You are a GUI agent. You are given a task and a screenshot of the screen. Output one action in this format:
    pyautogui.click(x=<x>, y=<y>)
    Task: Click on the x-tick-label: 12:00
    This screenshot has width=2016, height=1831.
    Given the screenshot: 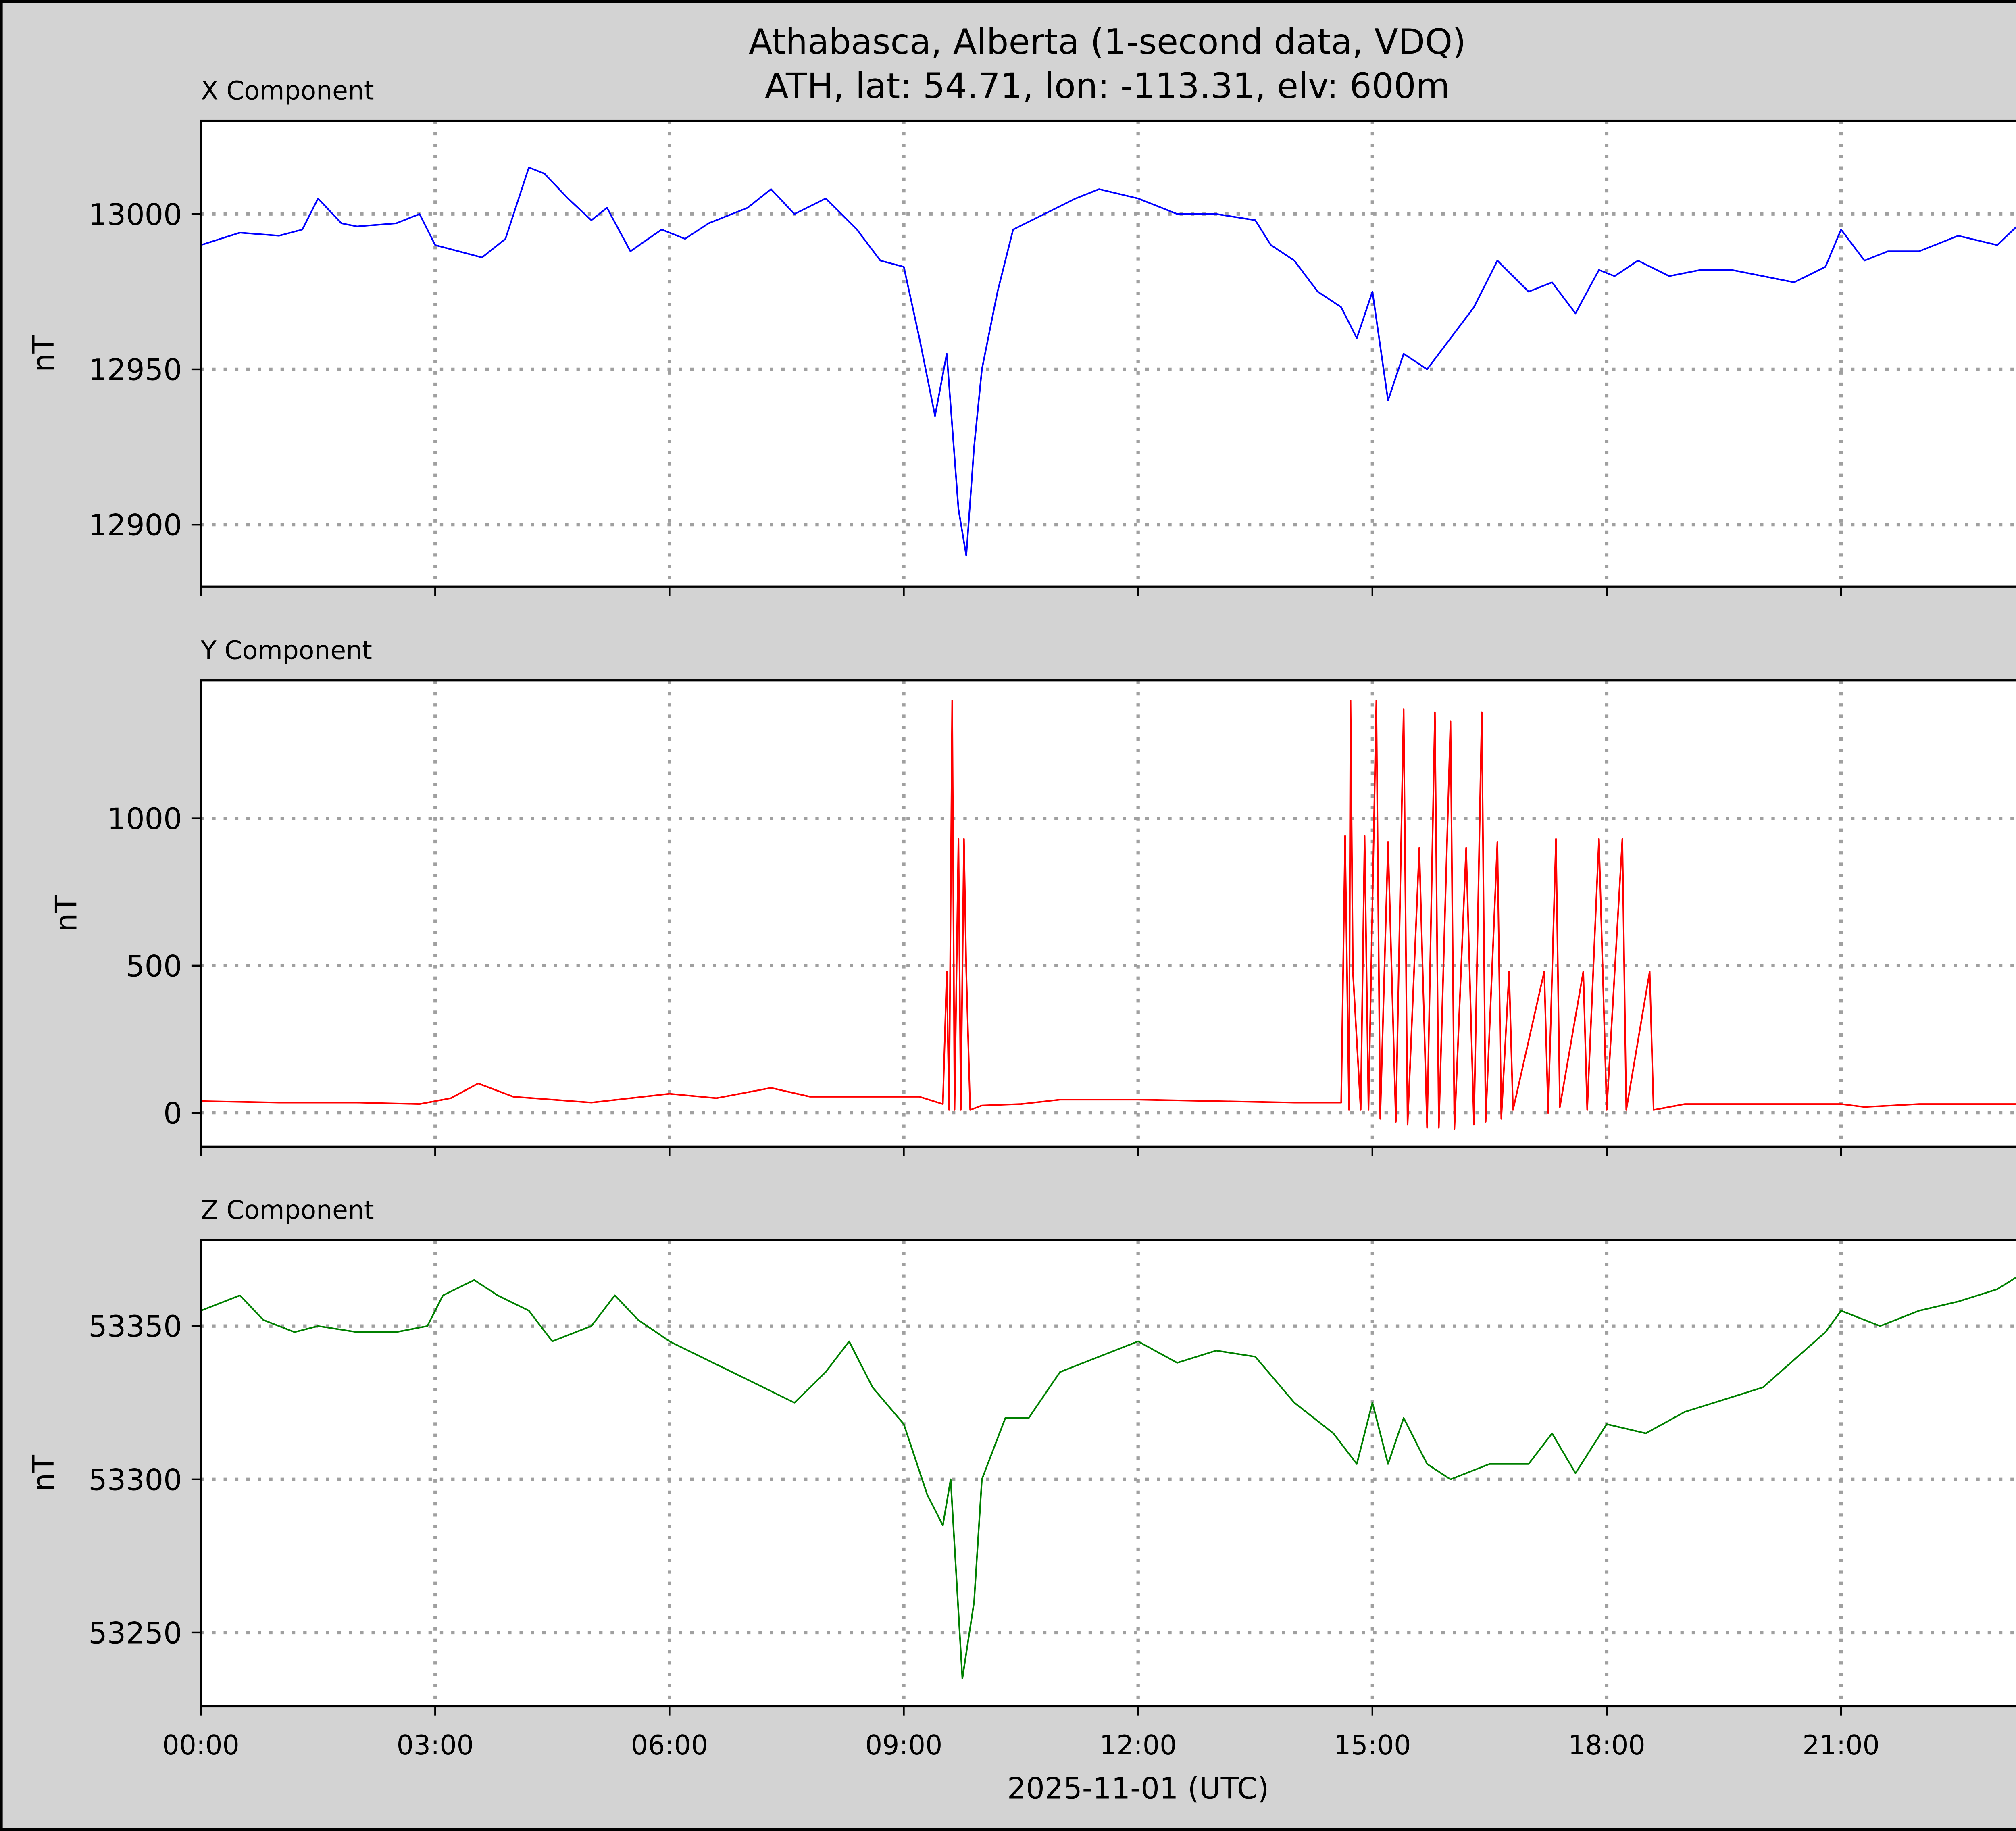 What is the action you would take?
    pyautogui.click(x=1138, y=1745)
    